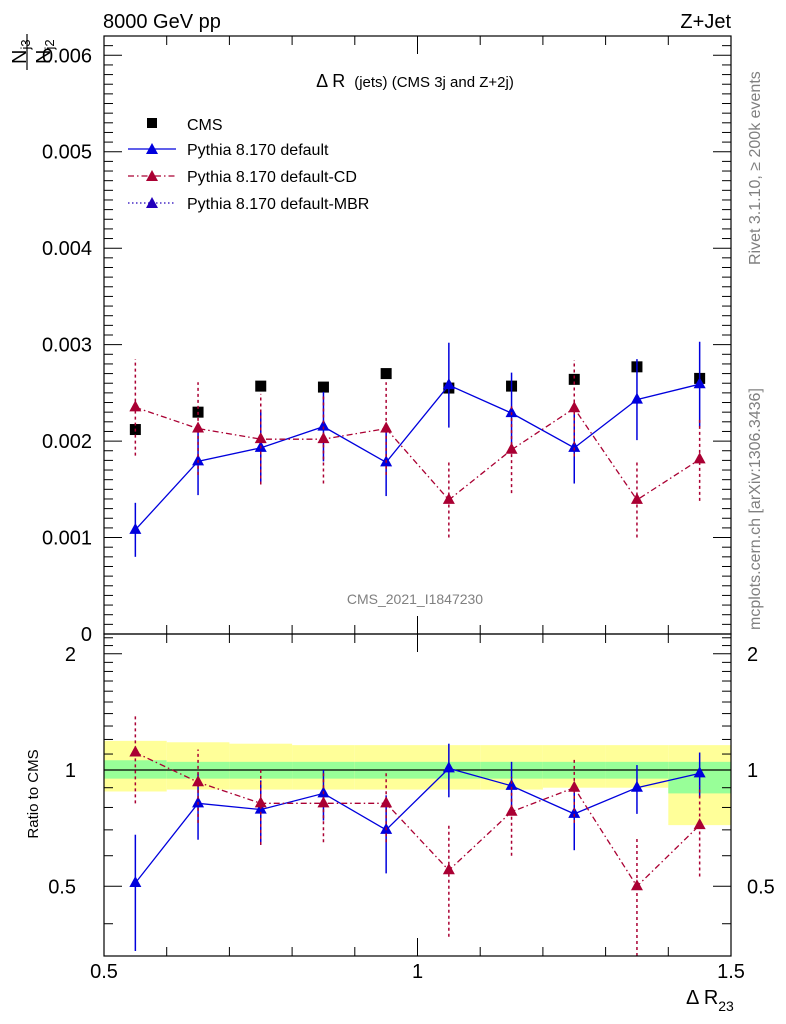  I want to click on legend-label-default: Pythia 8.170 default, so click(258, 150).